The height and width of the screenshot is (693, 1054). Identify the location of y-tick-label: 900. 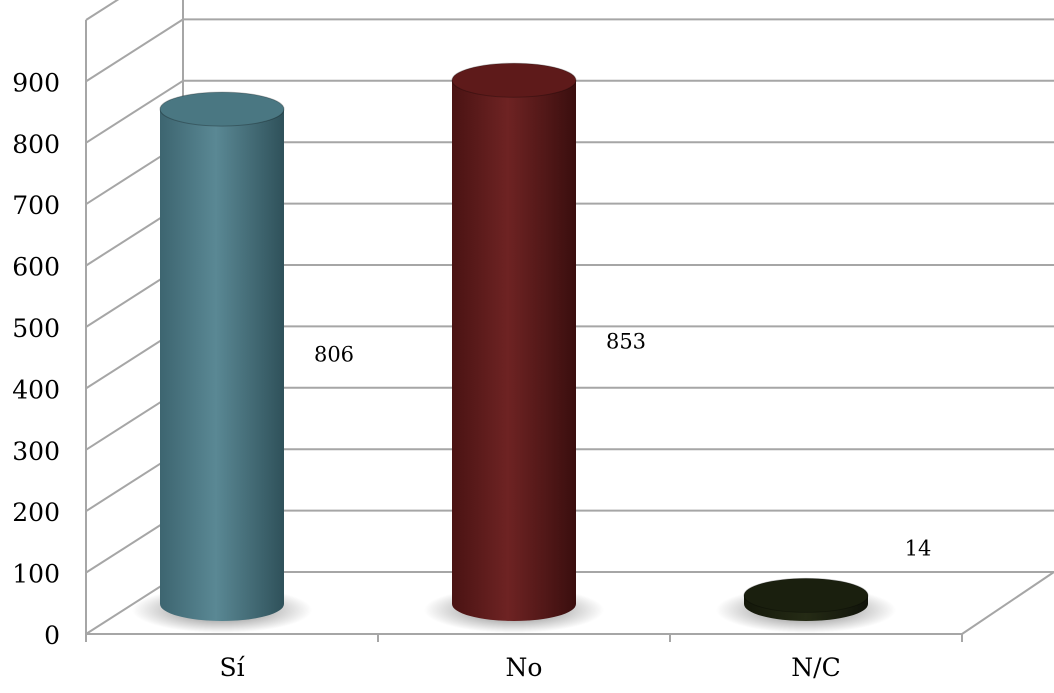
(36, 82).